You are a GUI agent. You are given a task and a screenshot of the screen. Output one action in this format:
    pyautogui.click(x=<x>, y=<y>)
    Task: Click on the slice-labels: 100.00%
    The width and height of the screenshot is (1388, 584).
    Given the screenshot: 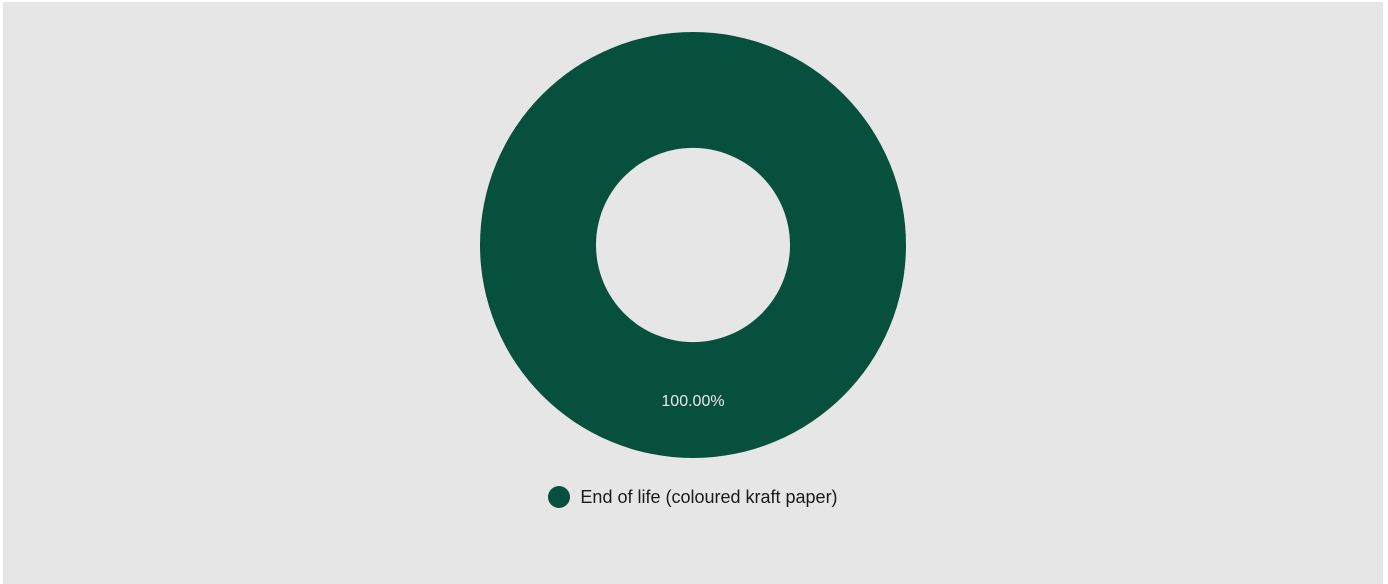 What is the action you would take?
    pyautogui.click(x=692, y=401)
    